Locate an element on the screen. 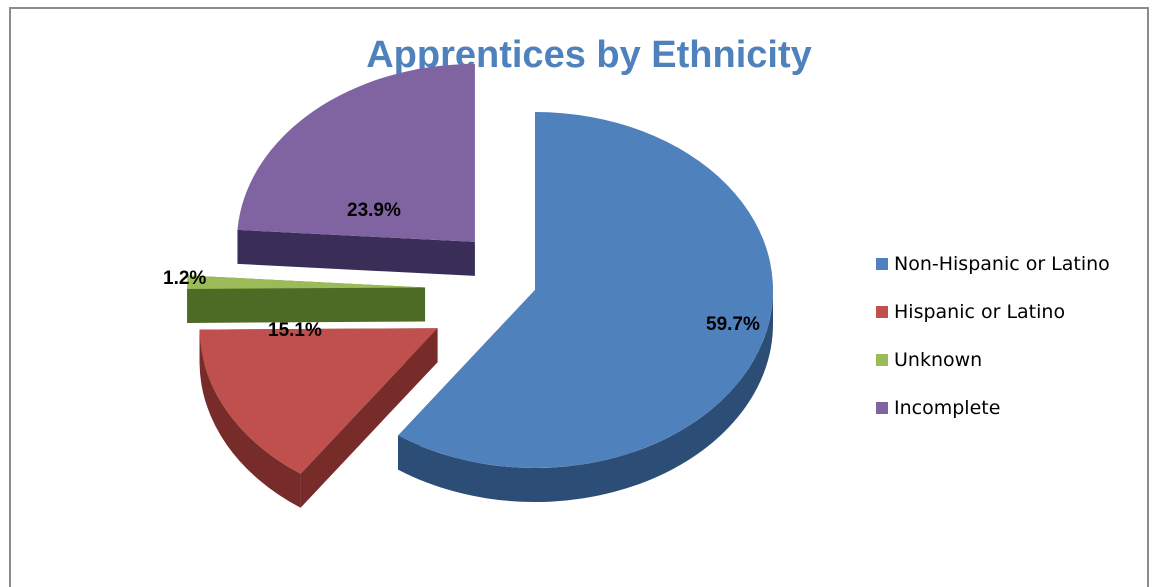  legend-label-non-hispanic-or-latino: Non-Hispanic or Latino is located at coordinates (1002, 264).